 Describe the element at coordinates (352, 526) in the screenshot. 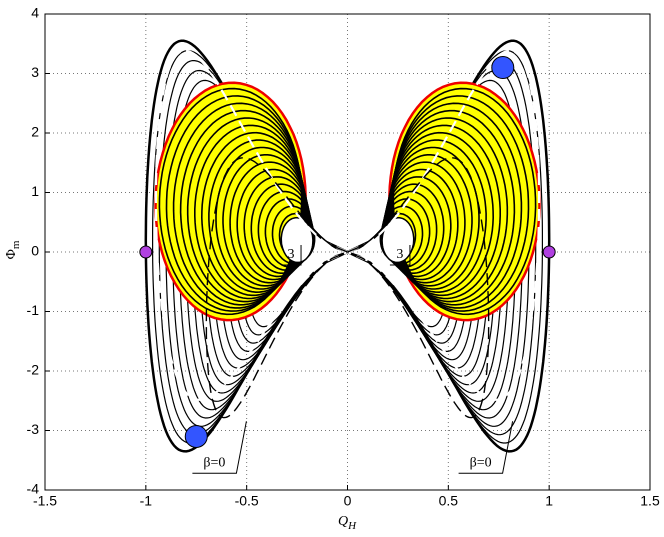

I see `x-label-sub: H` at that location.